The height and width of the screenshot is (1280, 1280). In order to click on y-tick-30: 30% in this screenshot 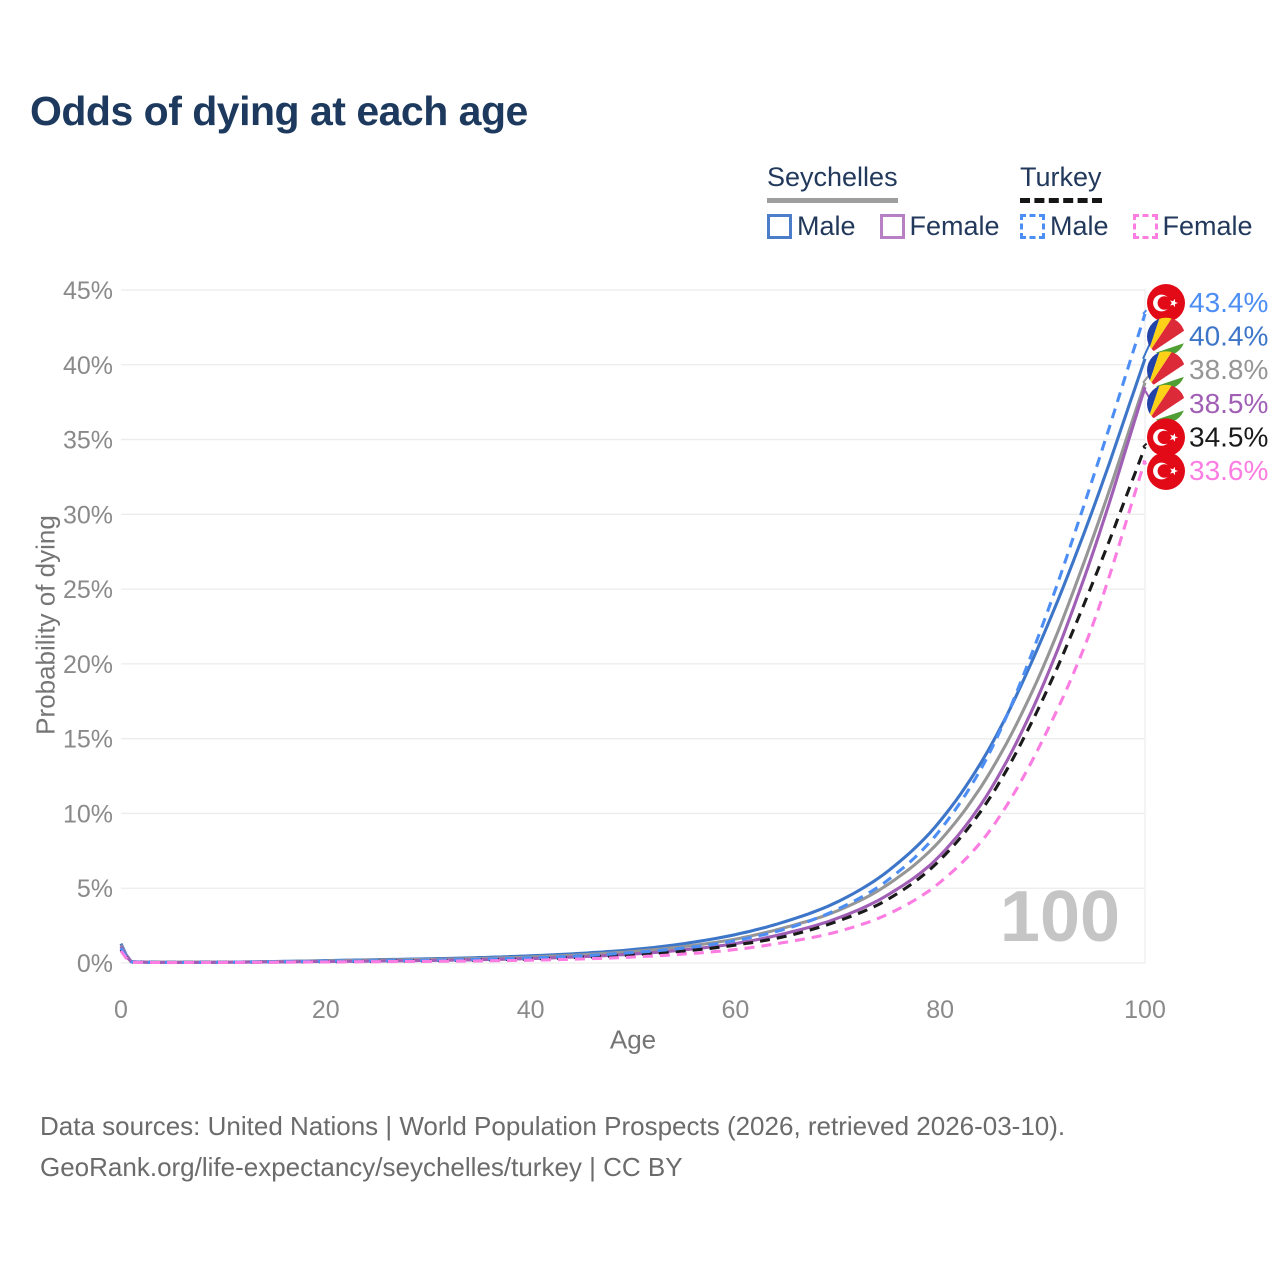, I will do `click(88, 515)`.